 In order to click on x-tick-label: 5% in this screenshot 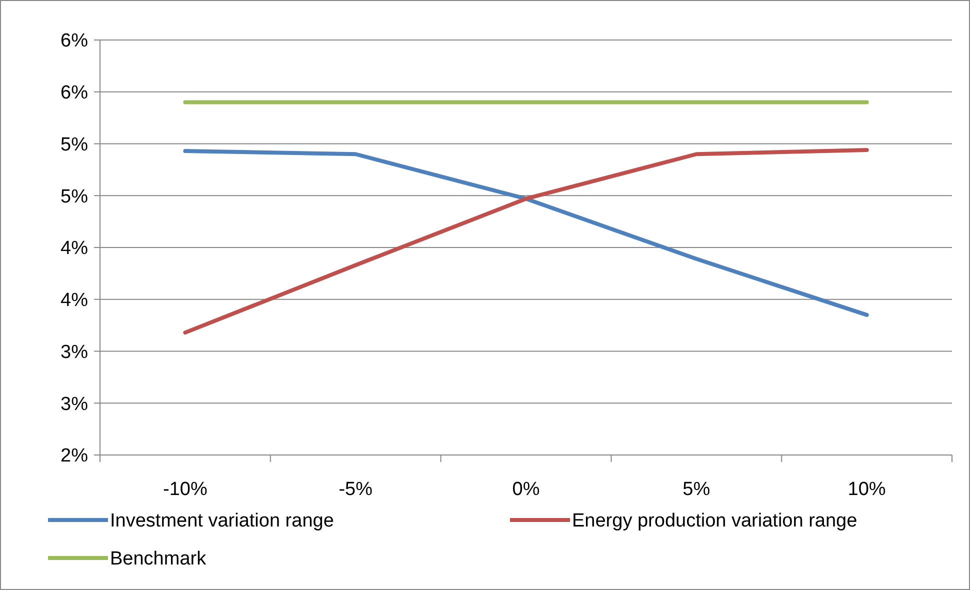, I will do `click(696, 489)`.